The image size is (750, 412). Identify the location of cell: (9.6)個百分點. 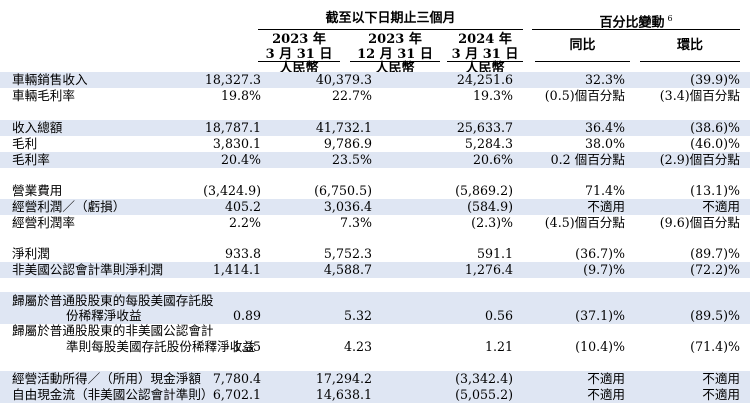
(699, 222).